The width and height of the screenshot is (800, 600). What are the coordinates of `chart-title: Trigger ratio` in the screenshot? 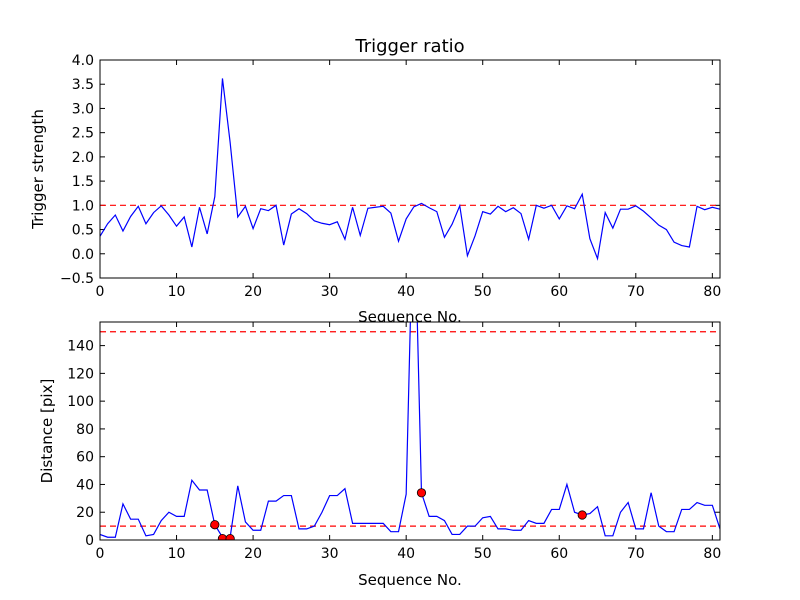 It's located at (409, 46).